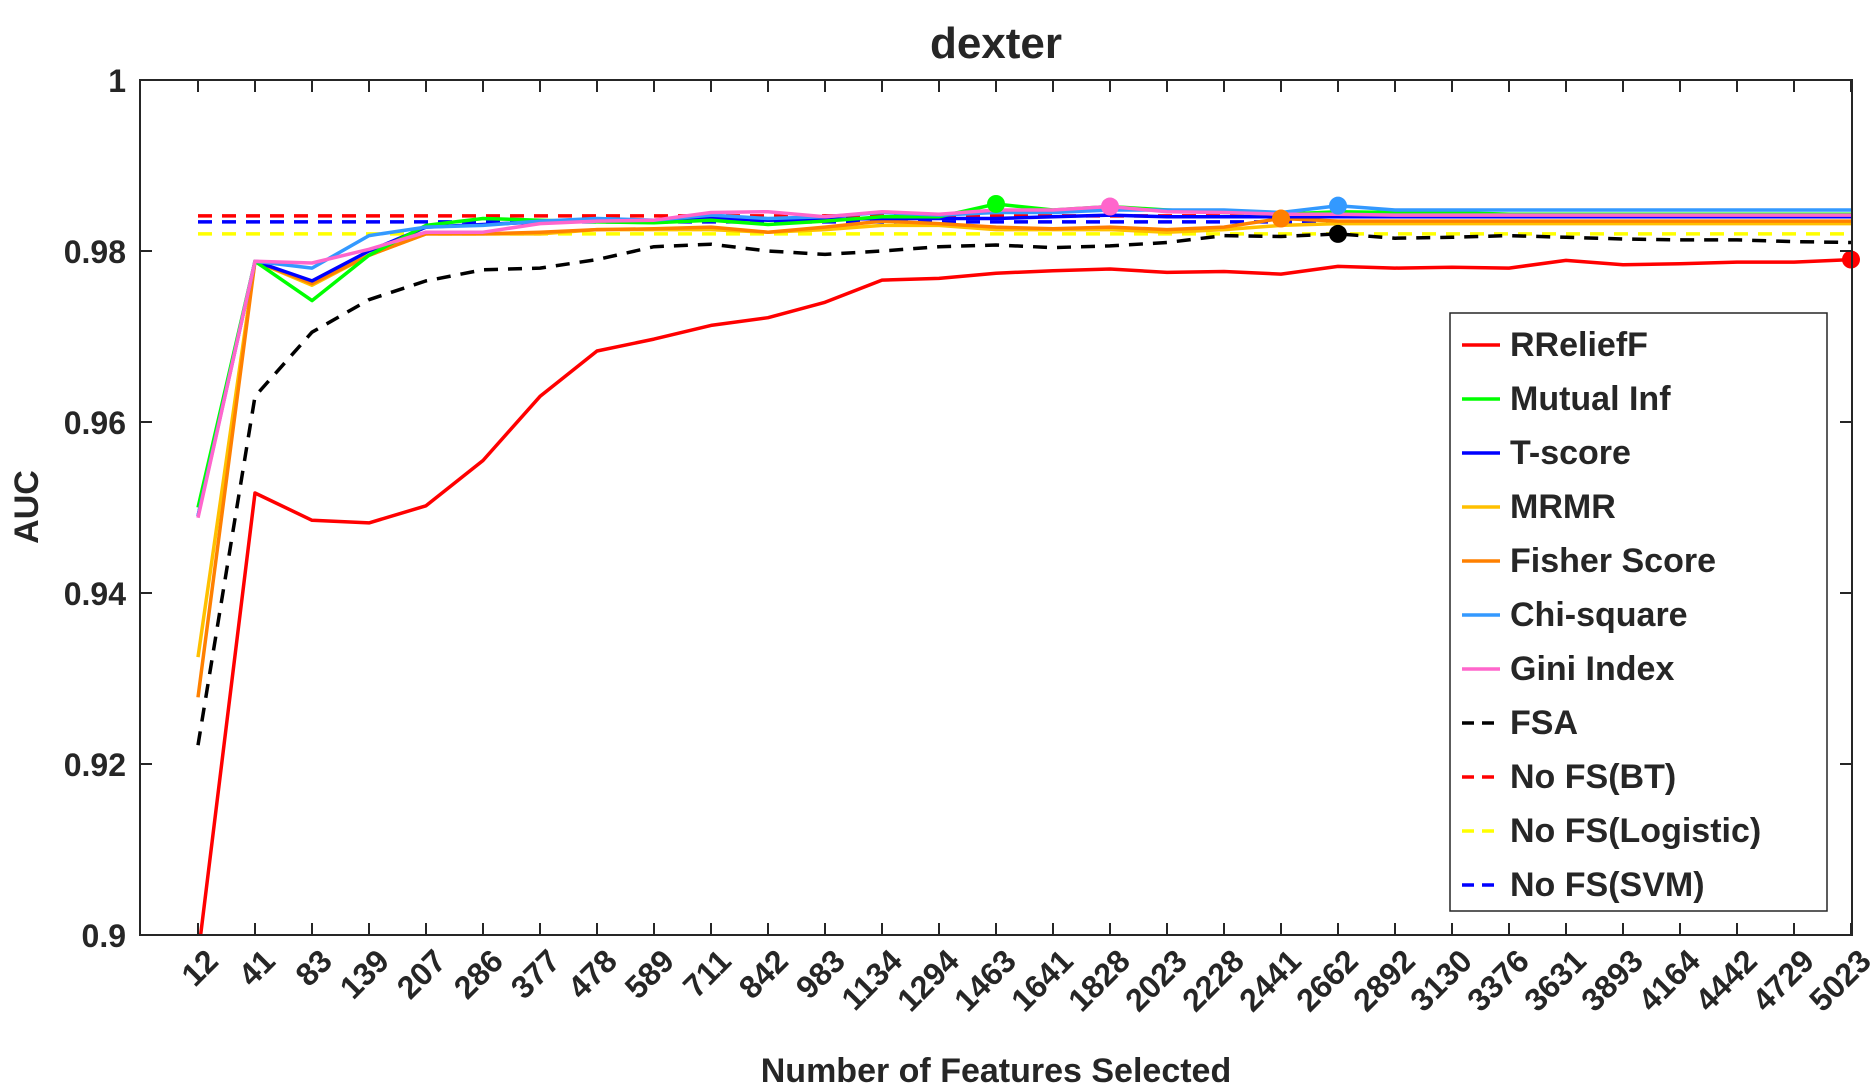  What do you see at coordinates (117, 81) in the screenshot?
I see `y-tick-label: 1` at bounding box center [117, 81].